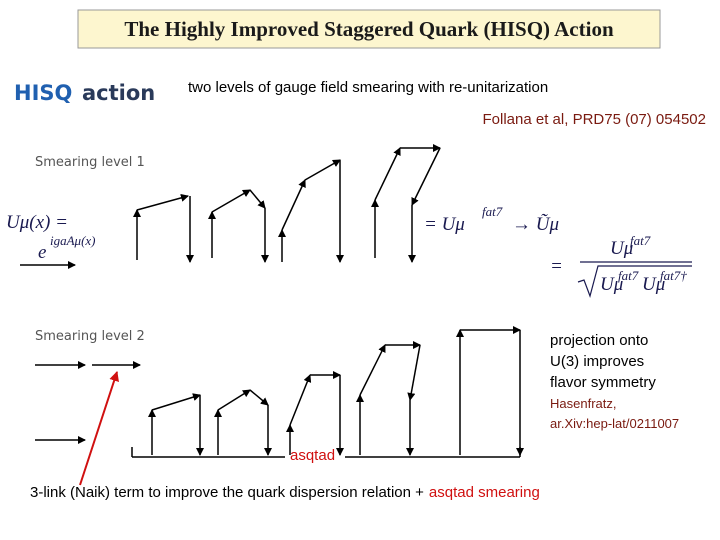 This screenshot has height=540, width=720. I want to click on level-label: Smearing level 2, so click(90, 336).